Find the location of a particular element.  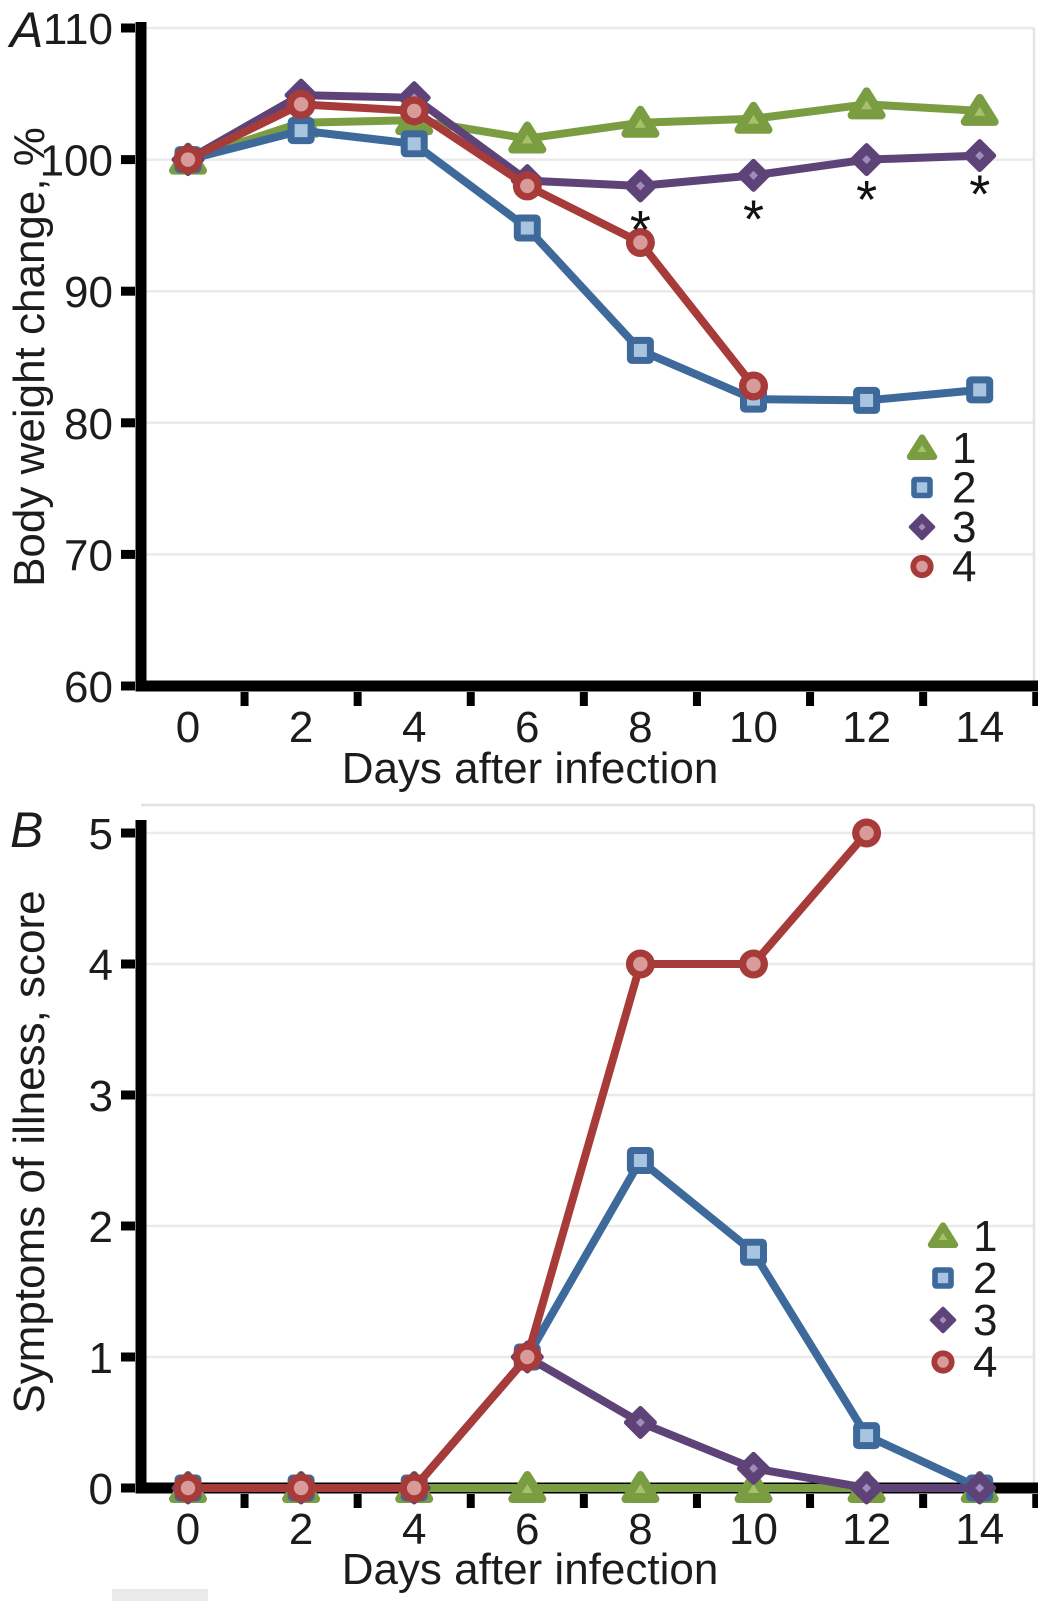

y-tick-label-90: 90 is located at coordinates (88, 292).